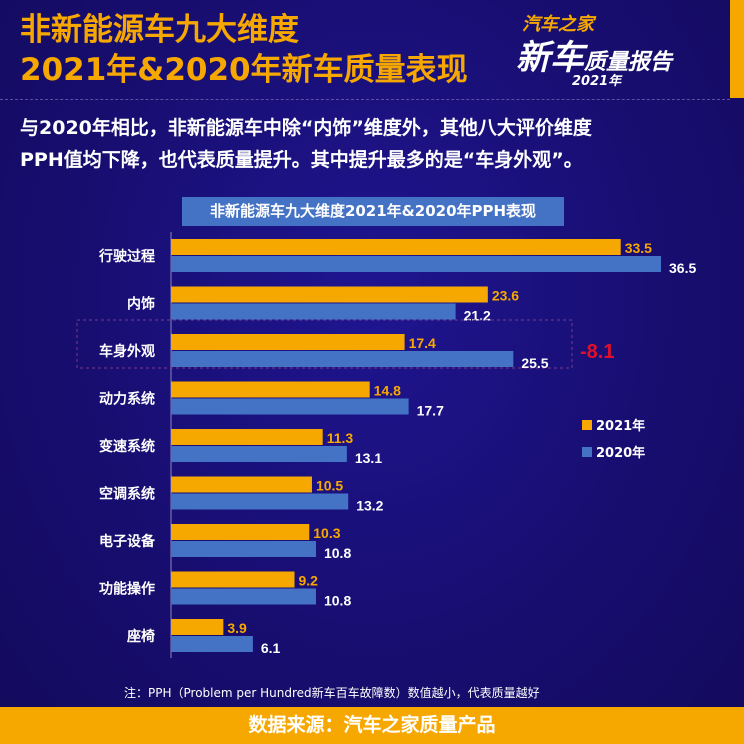 The image size is (744, 744). I want to click on chart-title: 非新能源车九大维度2021年&2020年PPH表现, so click(373, 211).